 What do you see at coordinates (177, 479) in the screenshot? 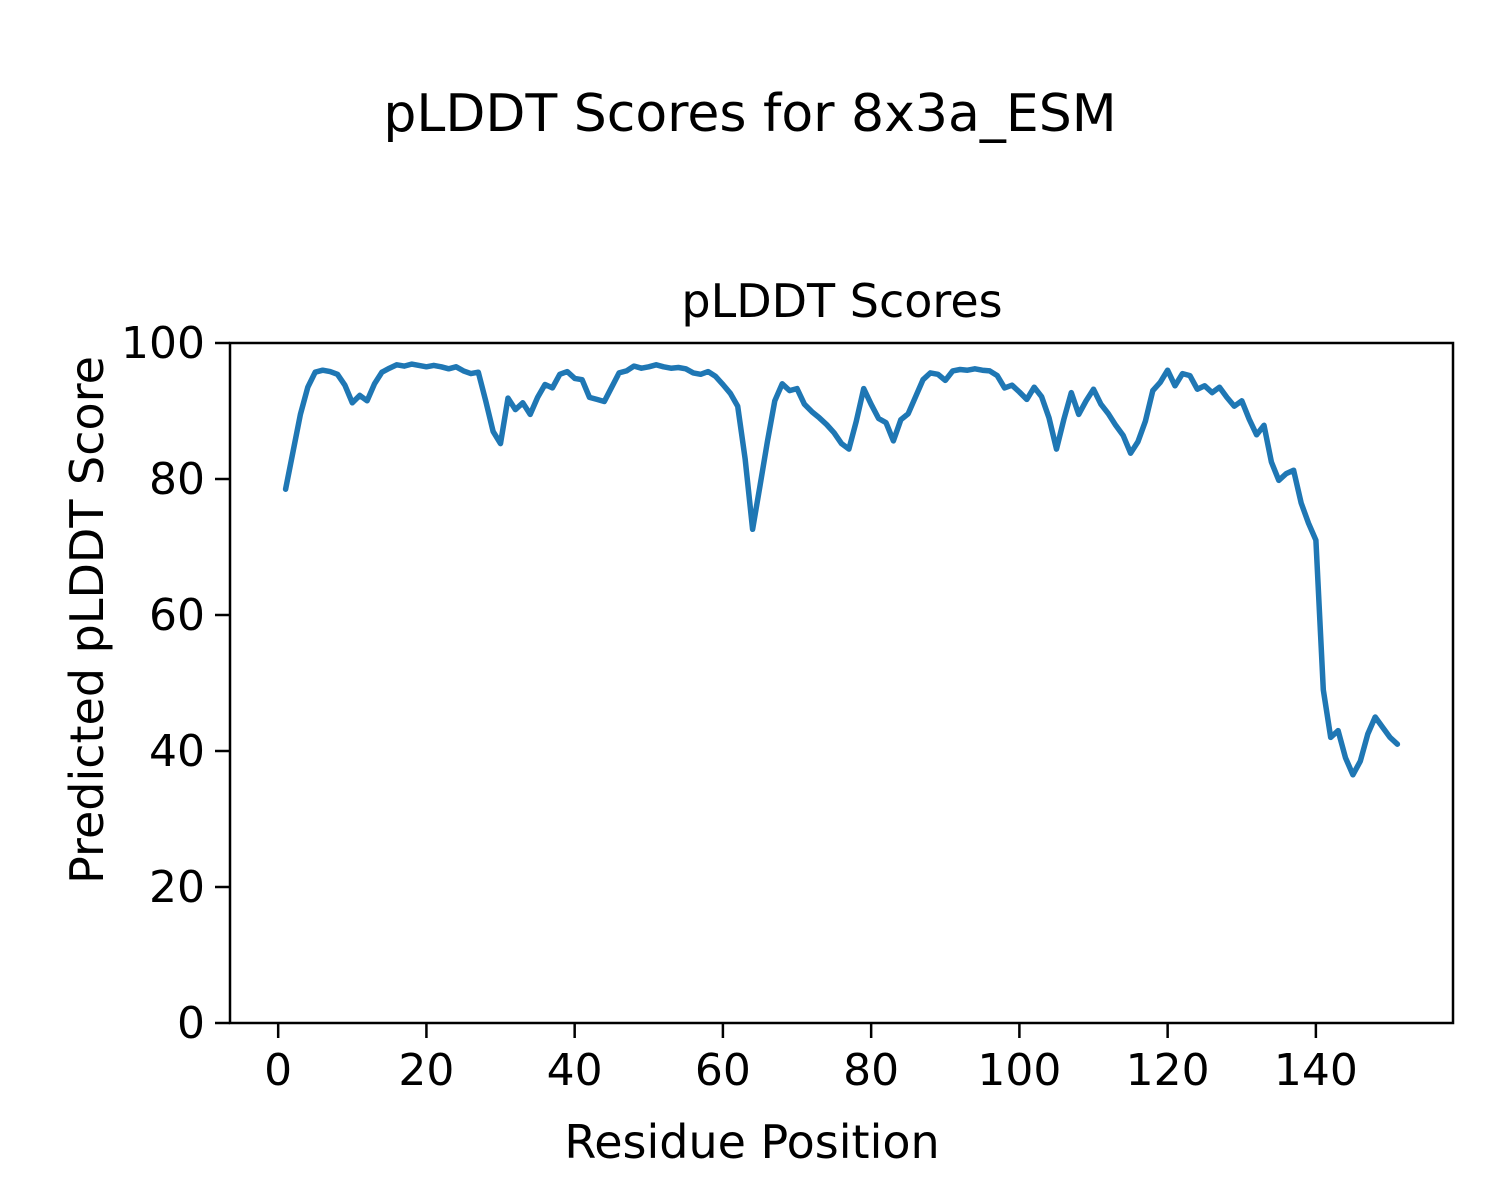
I see `y-tick-label: 80` at bounding box center [177, 479].